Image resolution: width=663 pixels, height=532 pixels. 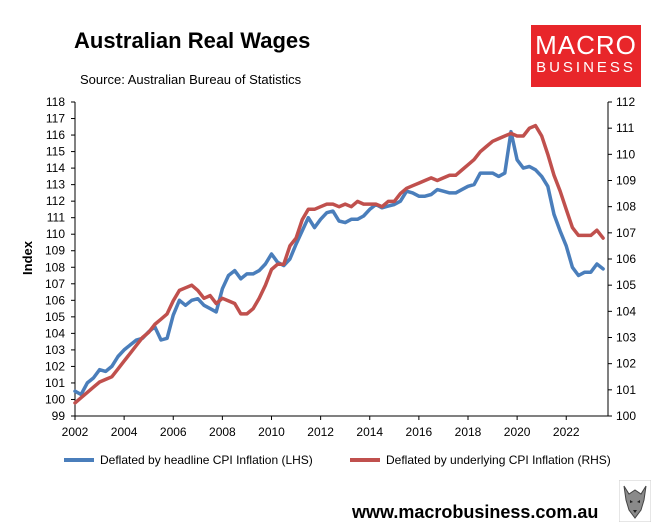 I want to click on y-tick-label: 105, so click(x=55, y=317).